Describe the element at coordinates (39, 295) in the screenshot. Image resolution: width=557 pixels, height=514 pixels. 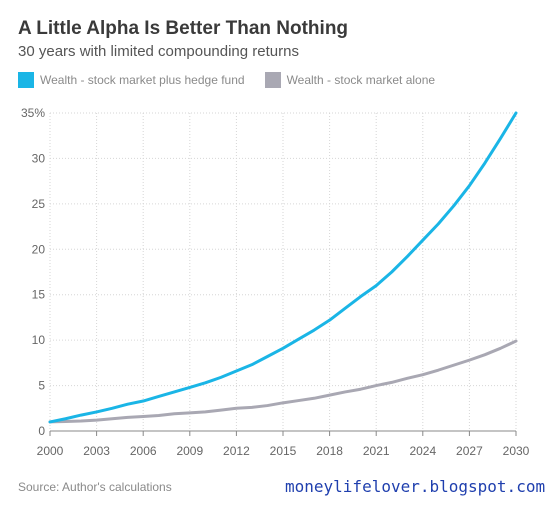
I see `y-tick-label: 15` at that location.